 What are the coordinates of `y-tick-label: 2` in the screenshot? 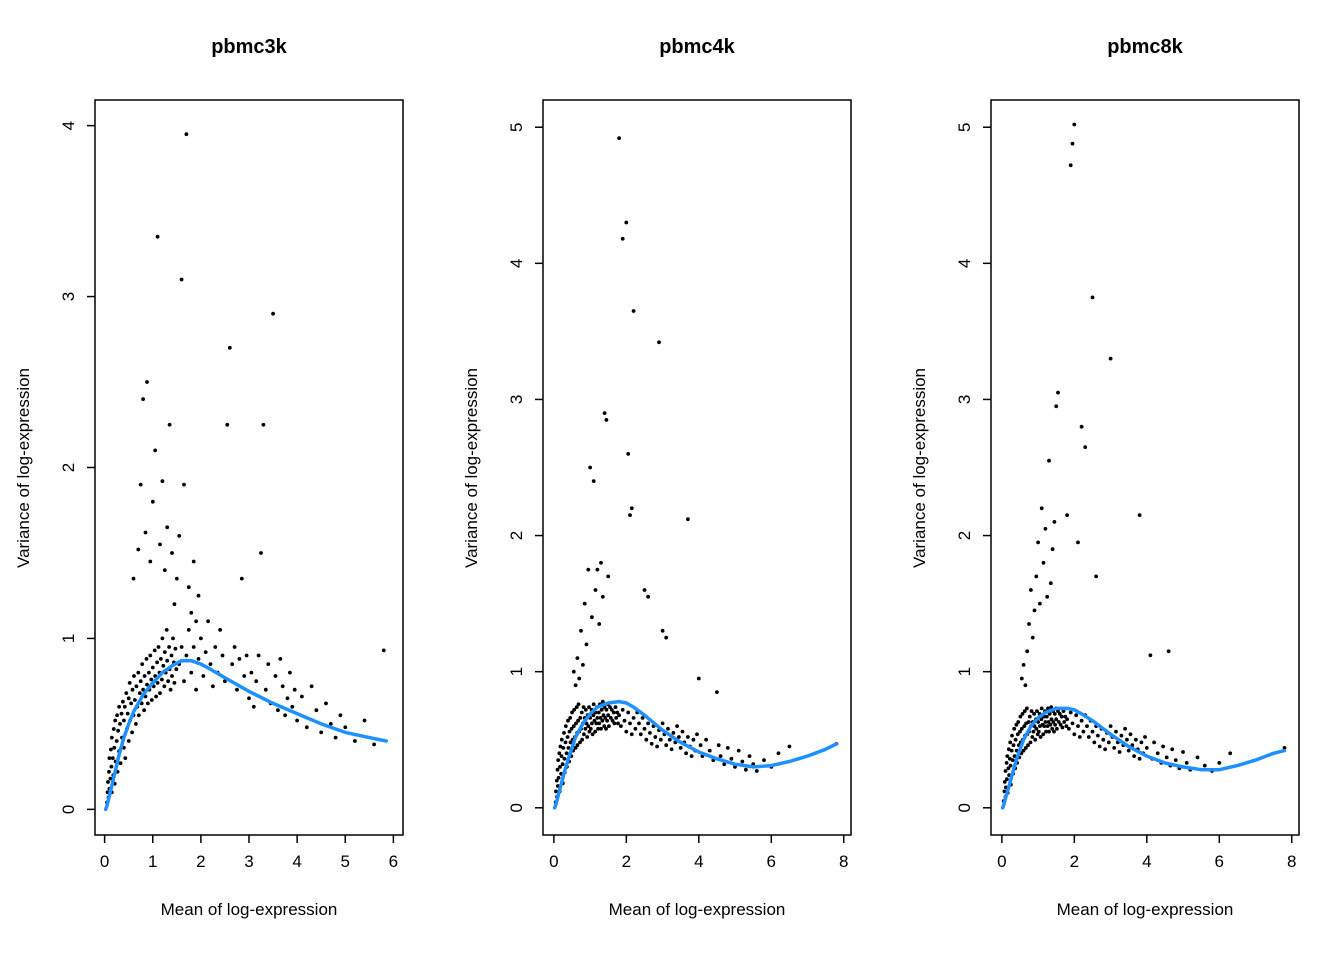 It's located at (516, 535).